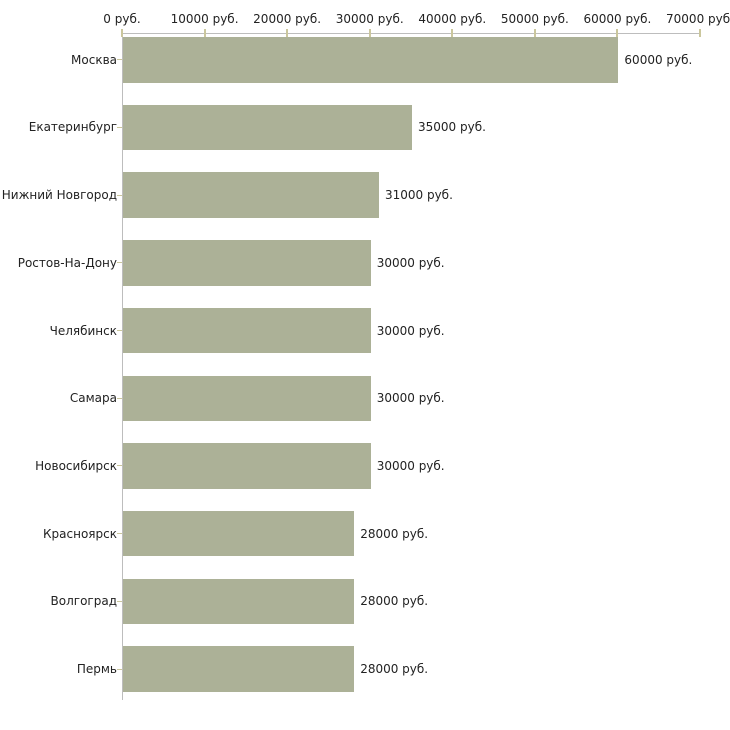 This screenshot has height=730, width=730. What do you see at coordinates (411, 33) in the screenshot?
I see `x-axis-line` at bounding box center [411, 33].